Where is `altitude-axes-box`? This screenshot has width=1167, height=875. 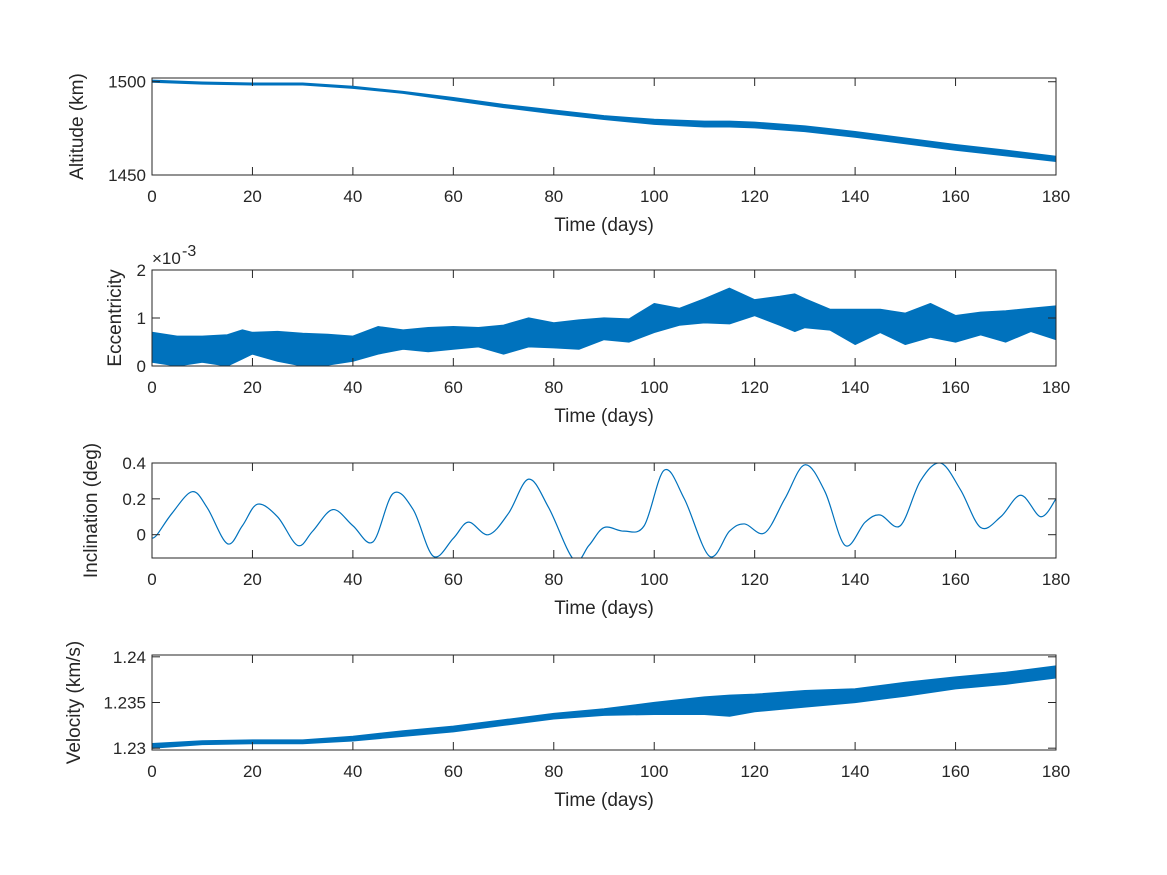 altitude-axes-box is located at coordinates (604, 126).